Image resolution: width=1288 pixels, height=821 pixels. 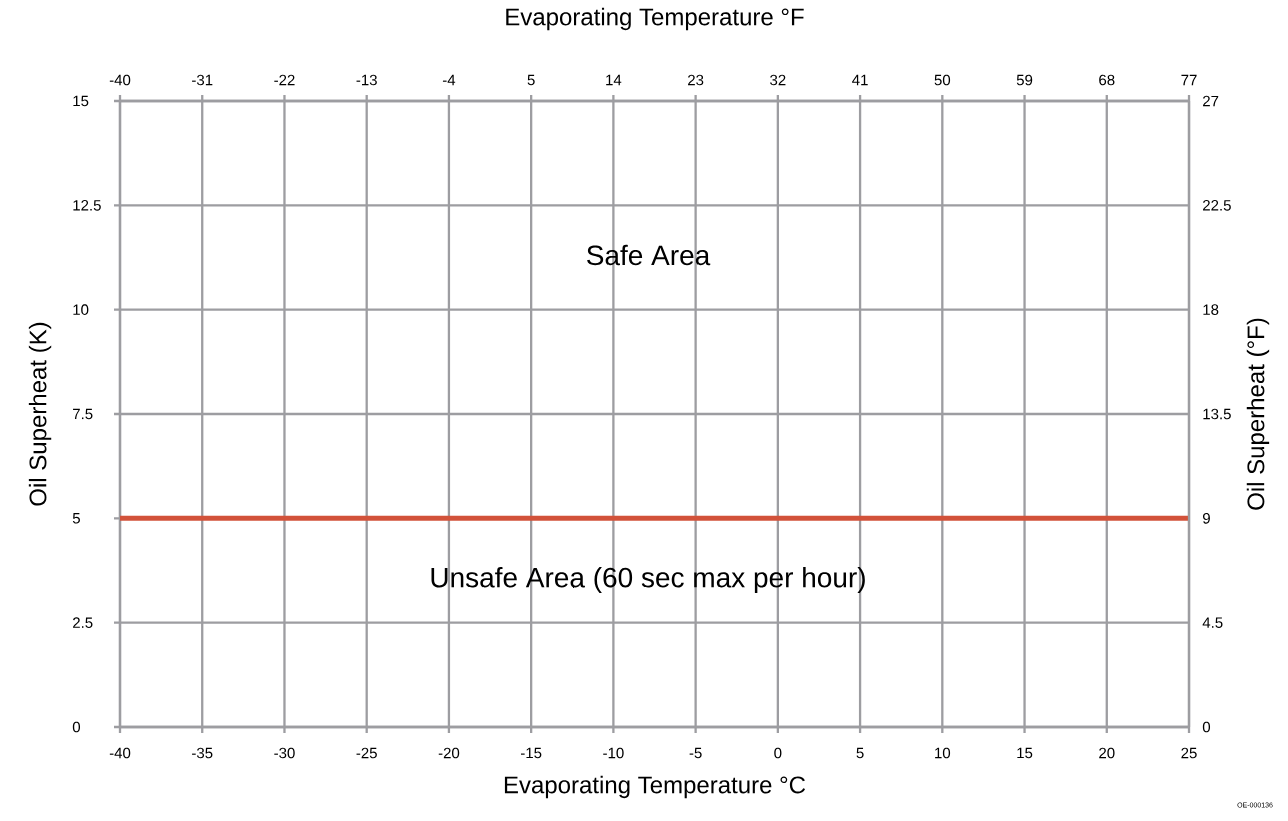 I want to click on x2-tick-label: -31, so click(x=202, y=80).